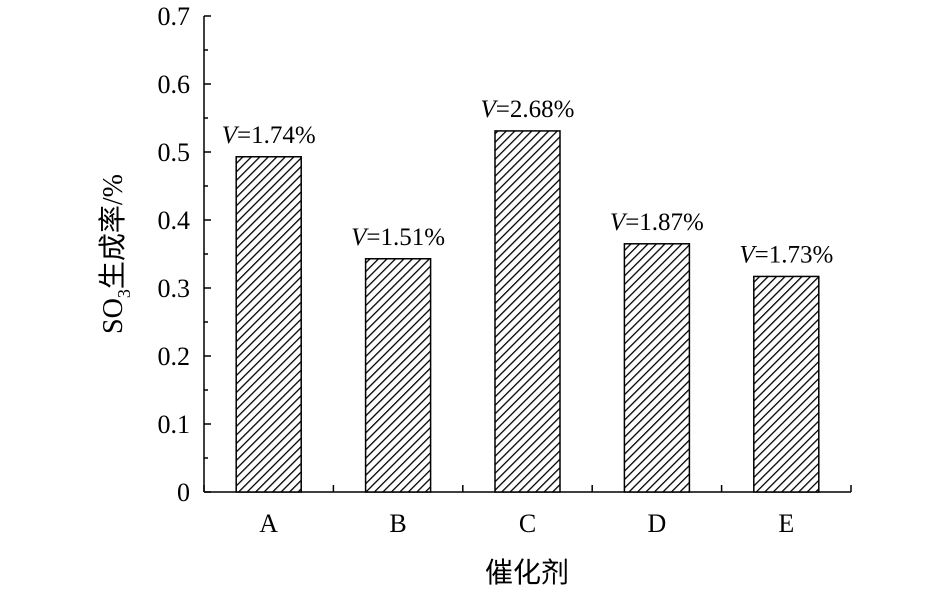  Describe the element at coordinates (174, 152) in the screenshot. I see `y-tick-label: 0.5` at that location.